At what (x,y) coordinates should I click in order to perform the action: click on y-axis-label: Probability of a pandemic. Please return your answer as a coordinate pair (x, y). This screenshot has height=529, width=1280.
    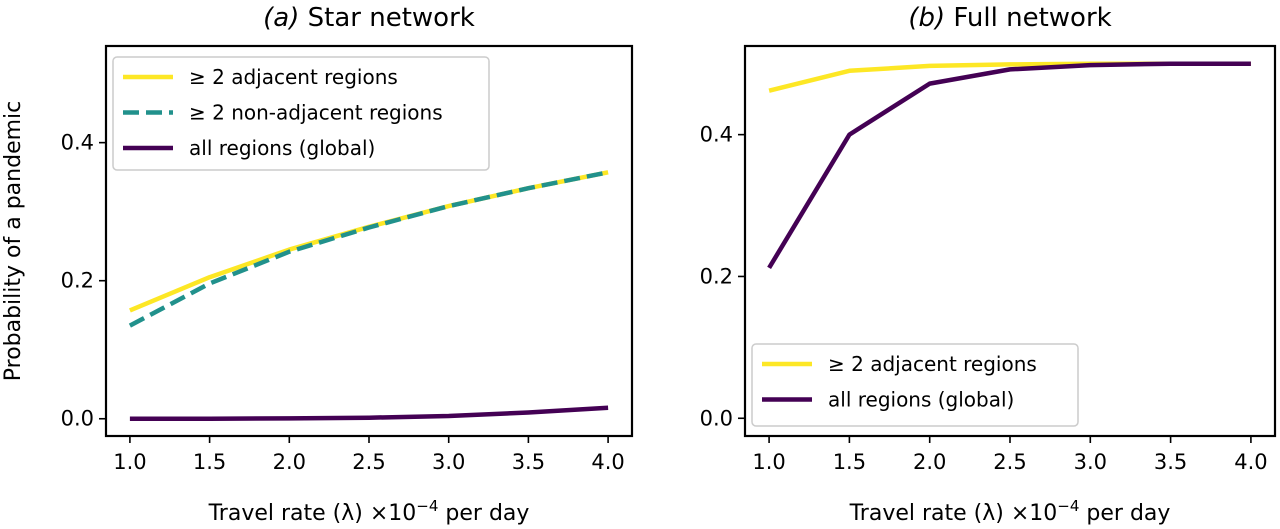
    Looking at the image, I should click on (13, 241).